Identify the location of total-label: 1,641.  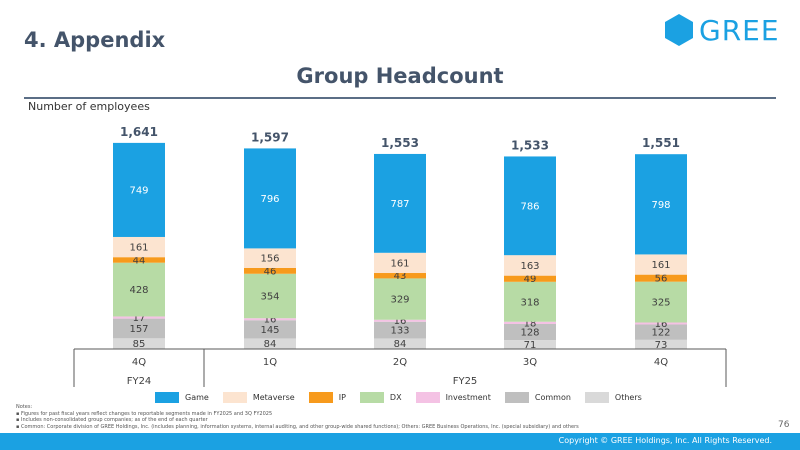
(139, 132).